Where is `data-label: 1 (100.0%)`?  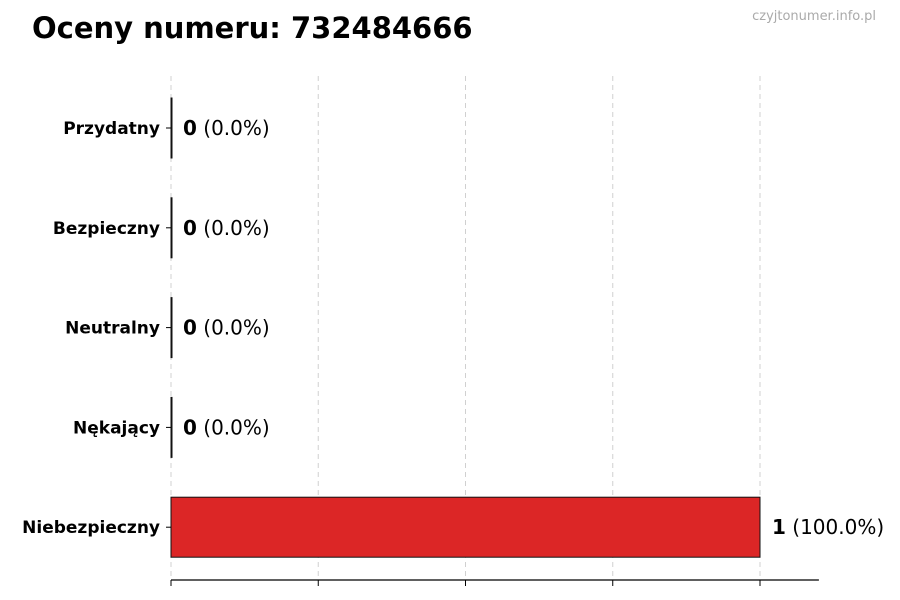
data-label: 1 (100.0%) is located at coordinates (828, 527).